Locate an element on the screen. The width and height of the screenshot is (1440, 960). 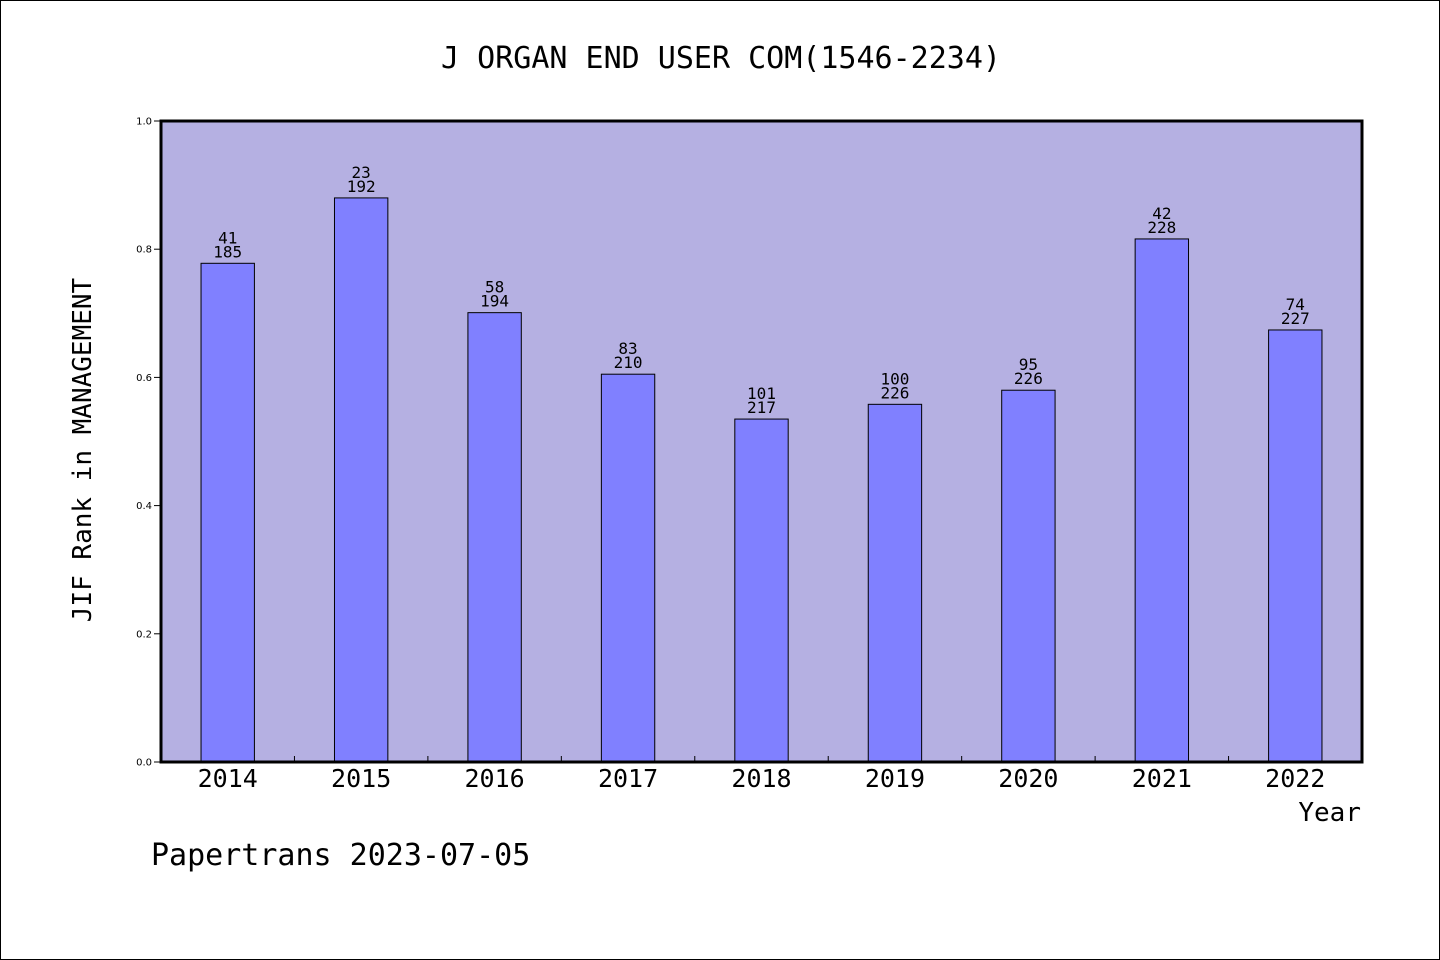
y-axis-label: JIF Rank in MANAGEMENT is located at coordinates (83, 449).